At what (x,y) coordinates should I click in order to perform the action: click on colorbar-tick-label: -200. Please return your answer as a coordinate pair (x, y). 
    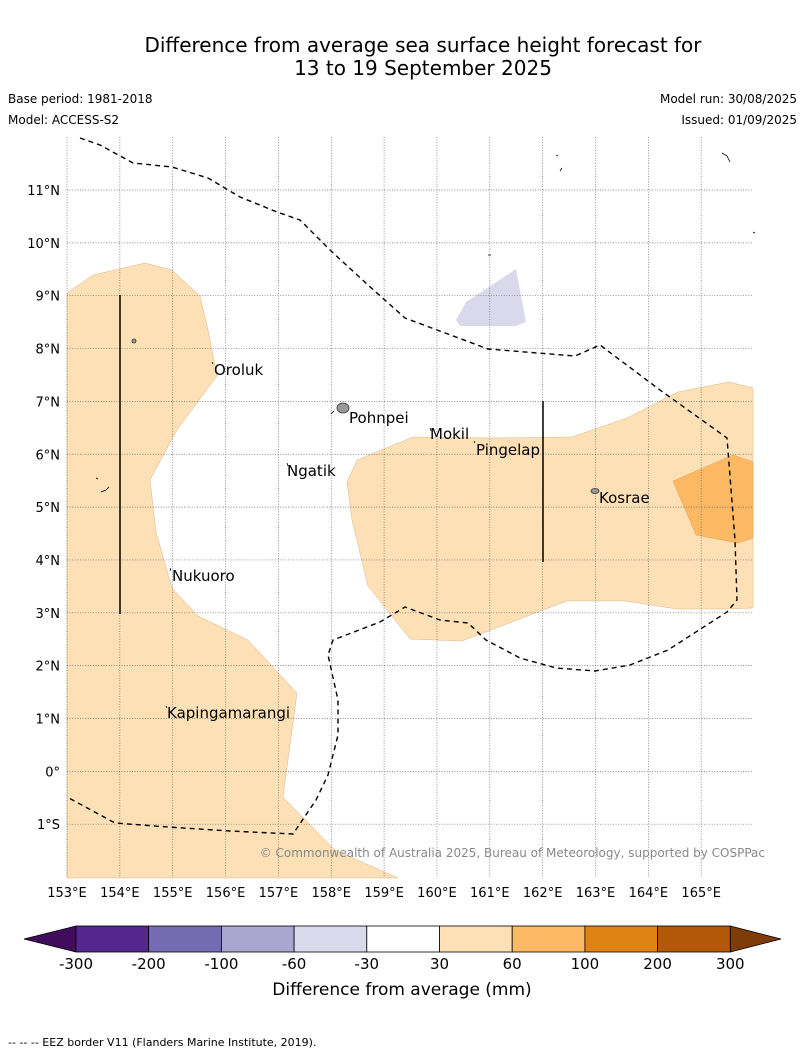
    Looking at the image, I should click on (149, 964).